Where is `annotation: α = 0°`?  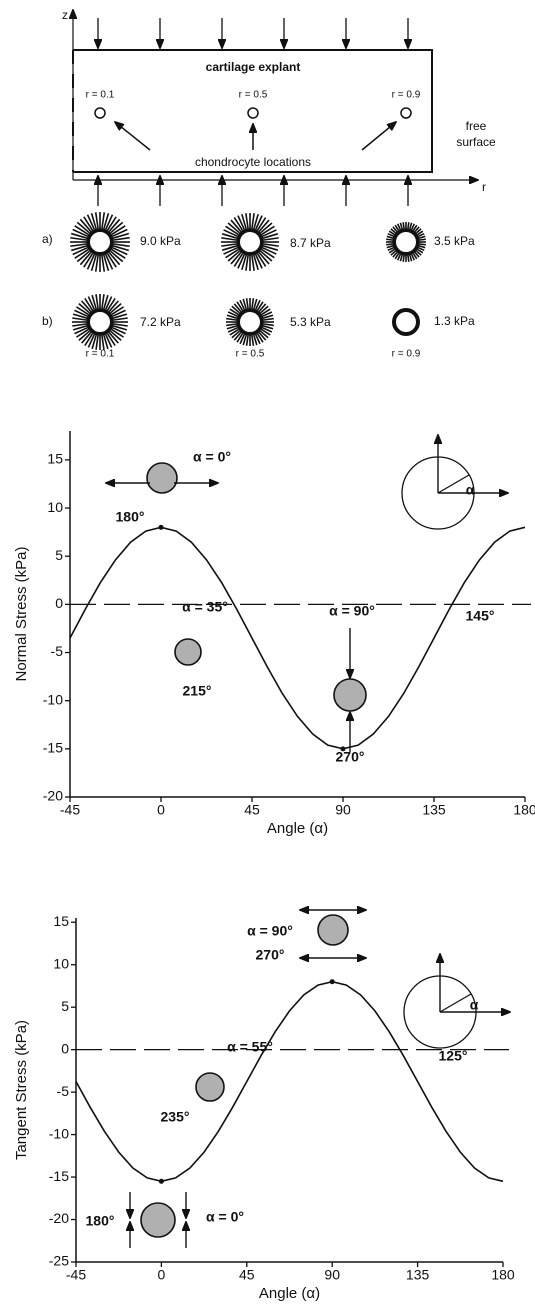
annotation: α = 0° is located at coordinates (212, 457).